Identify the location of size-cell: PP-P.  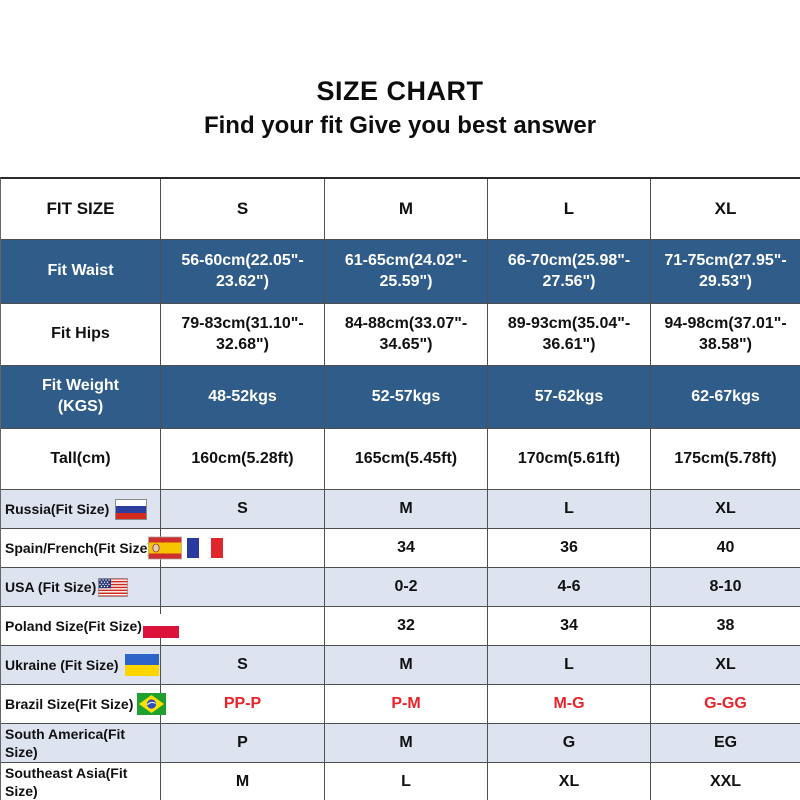
(243, 704).